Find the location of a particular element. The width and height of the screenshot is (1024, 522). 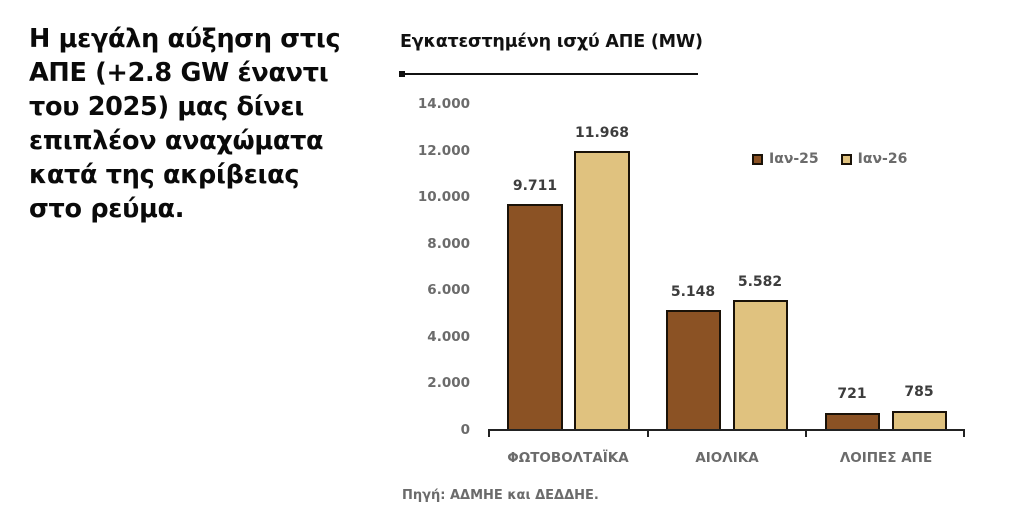

category-label-wind: ΑΙΟΛΙΚΑ is located at coordinates (727, 458).